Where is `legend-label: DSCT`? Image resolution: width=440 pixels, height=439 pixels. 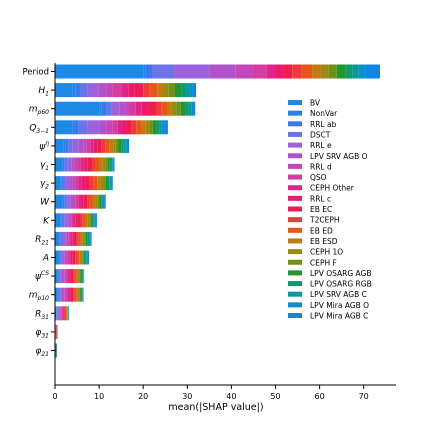
legend-label: DSCT is located at coordinates (320, 134).